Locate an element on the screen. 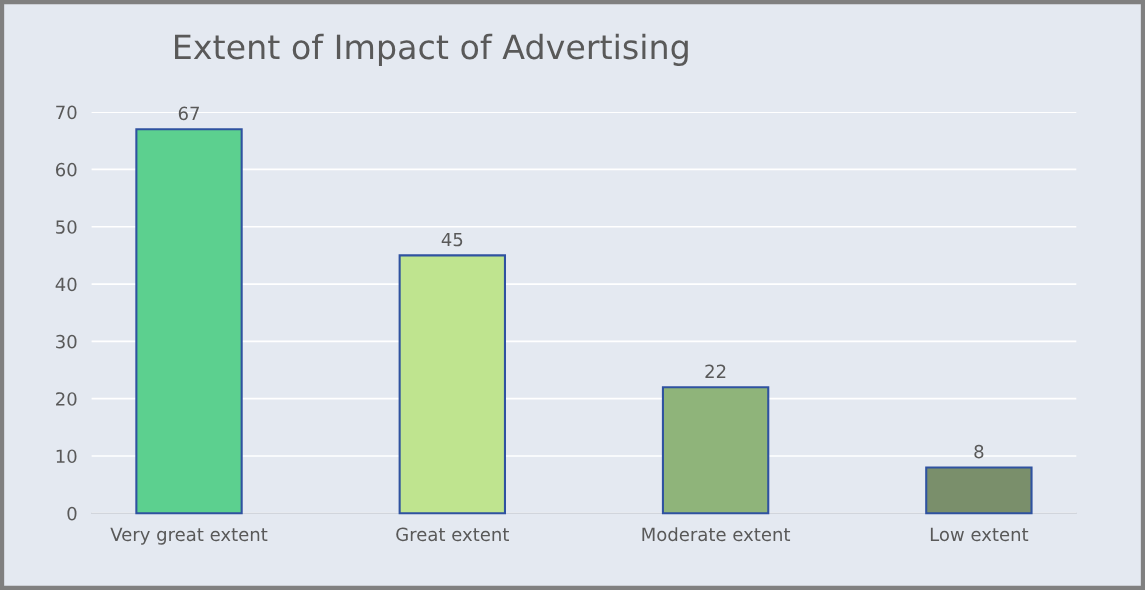 The image size is (1145, 590). x-tick-label: Moderate extent is located at coordinates (716, 534).